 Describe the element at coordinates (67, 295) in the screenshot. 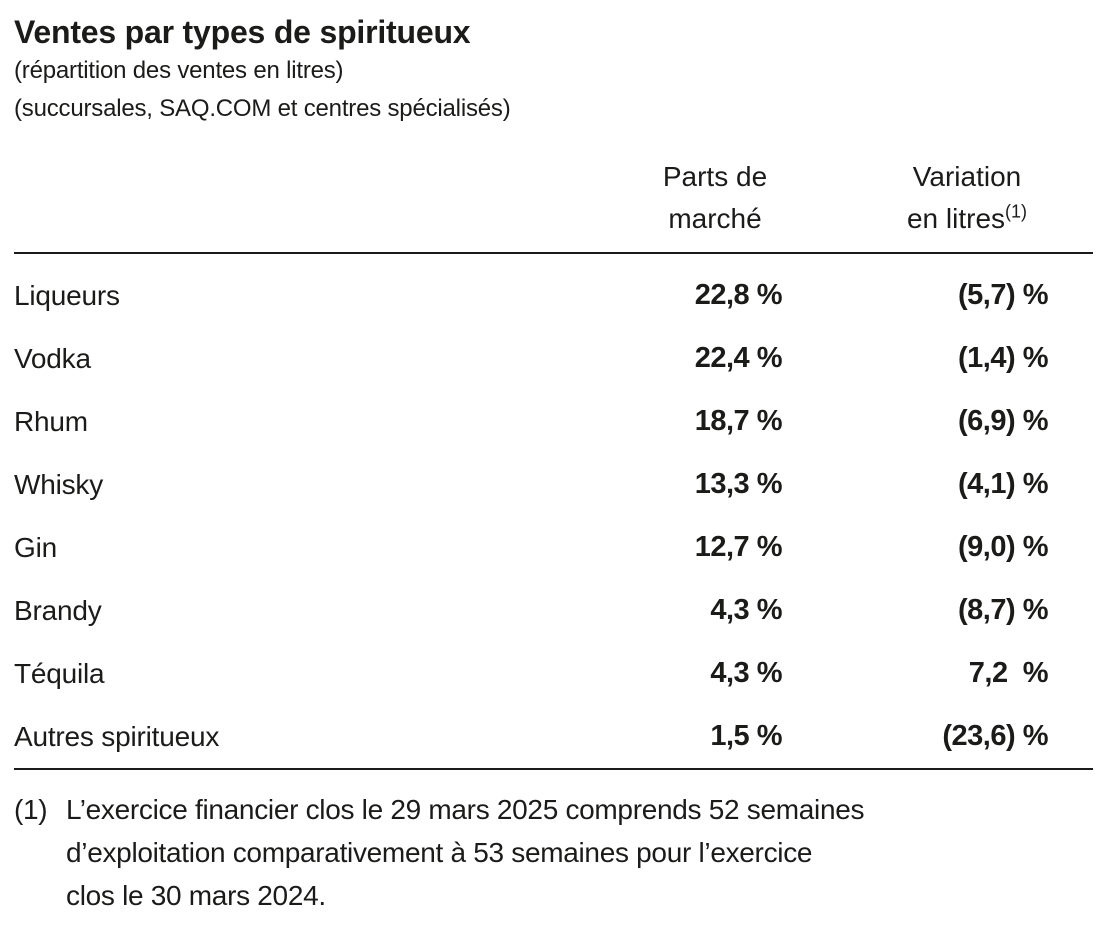

I see `row-label: Liqueurs` at that location.